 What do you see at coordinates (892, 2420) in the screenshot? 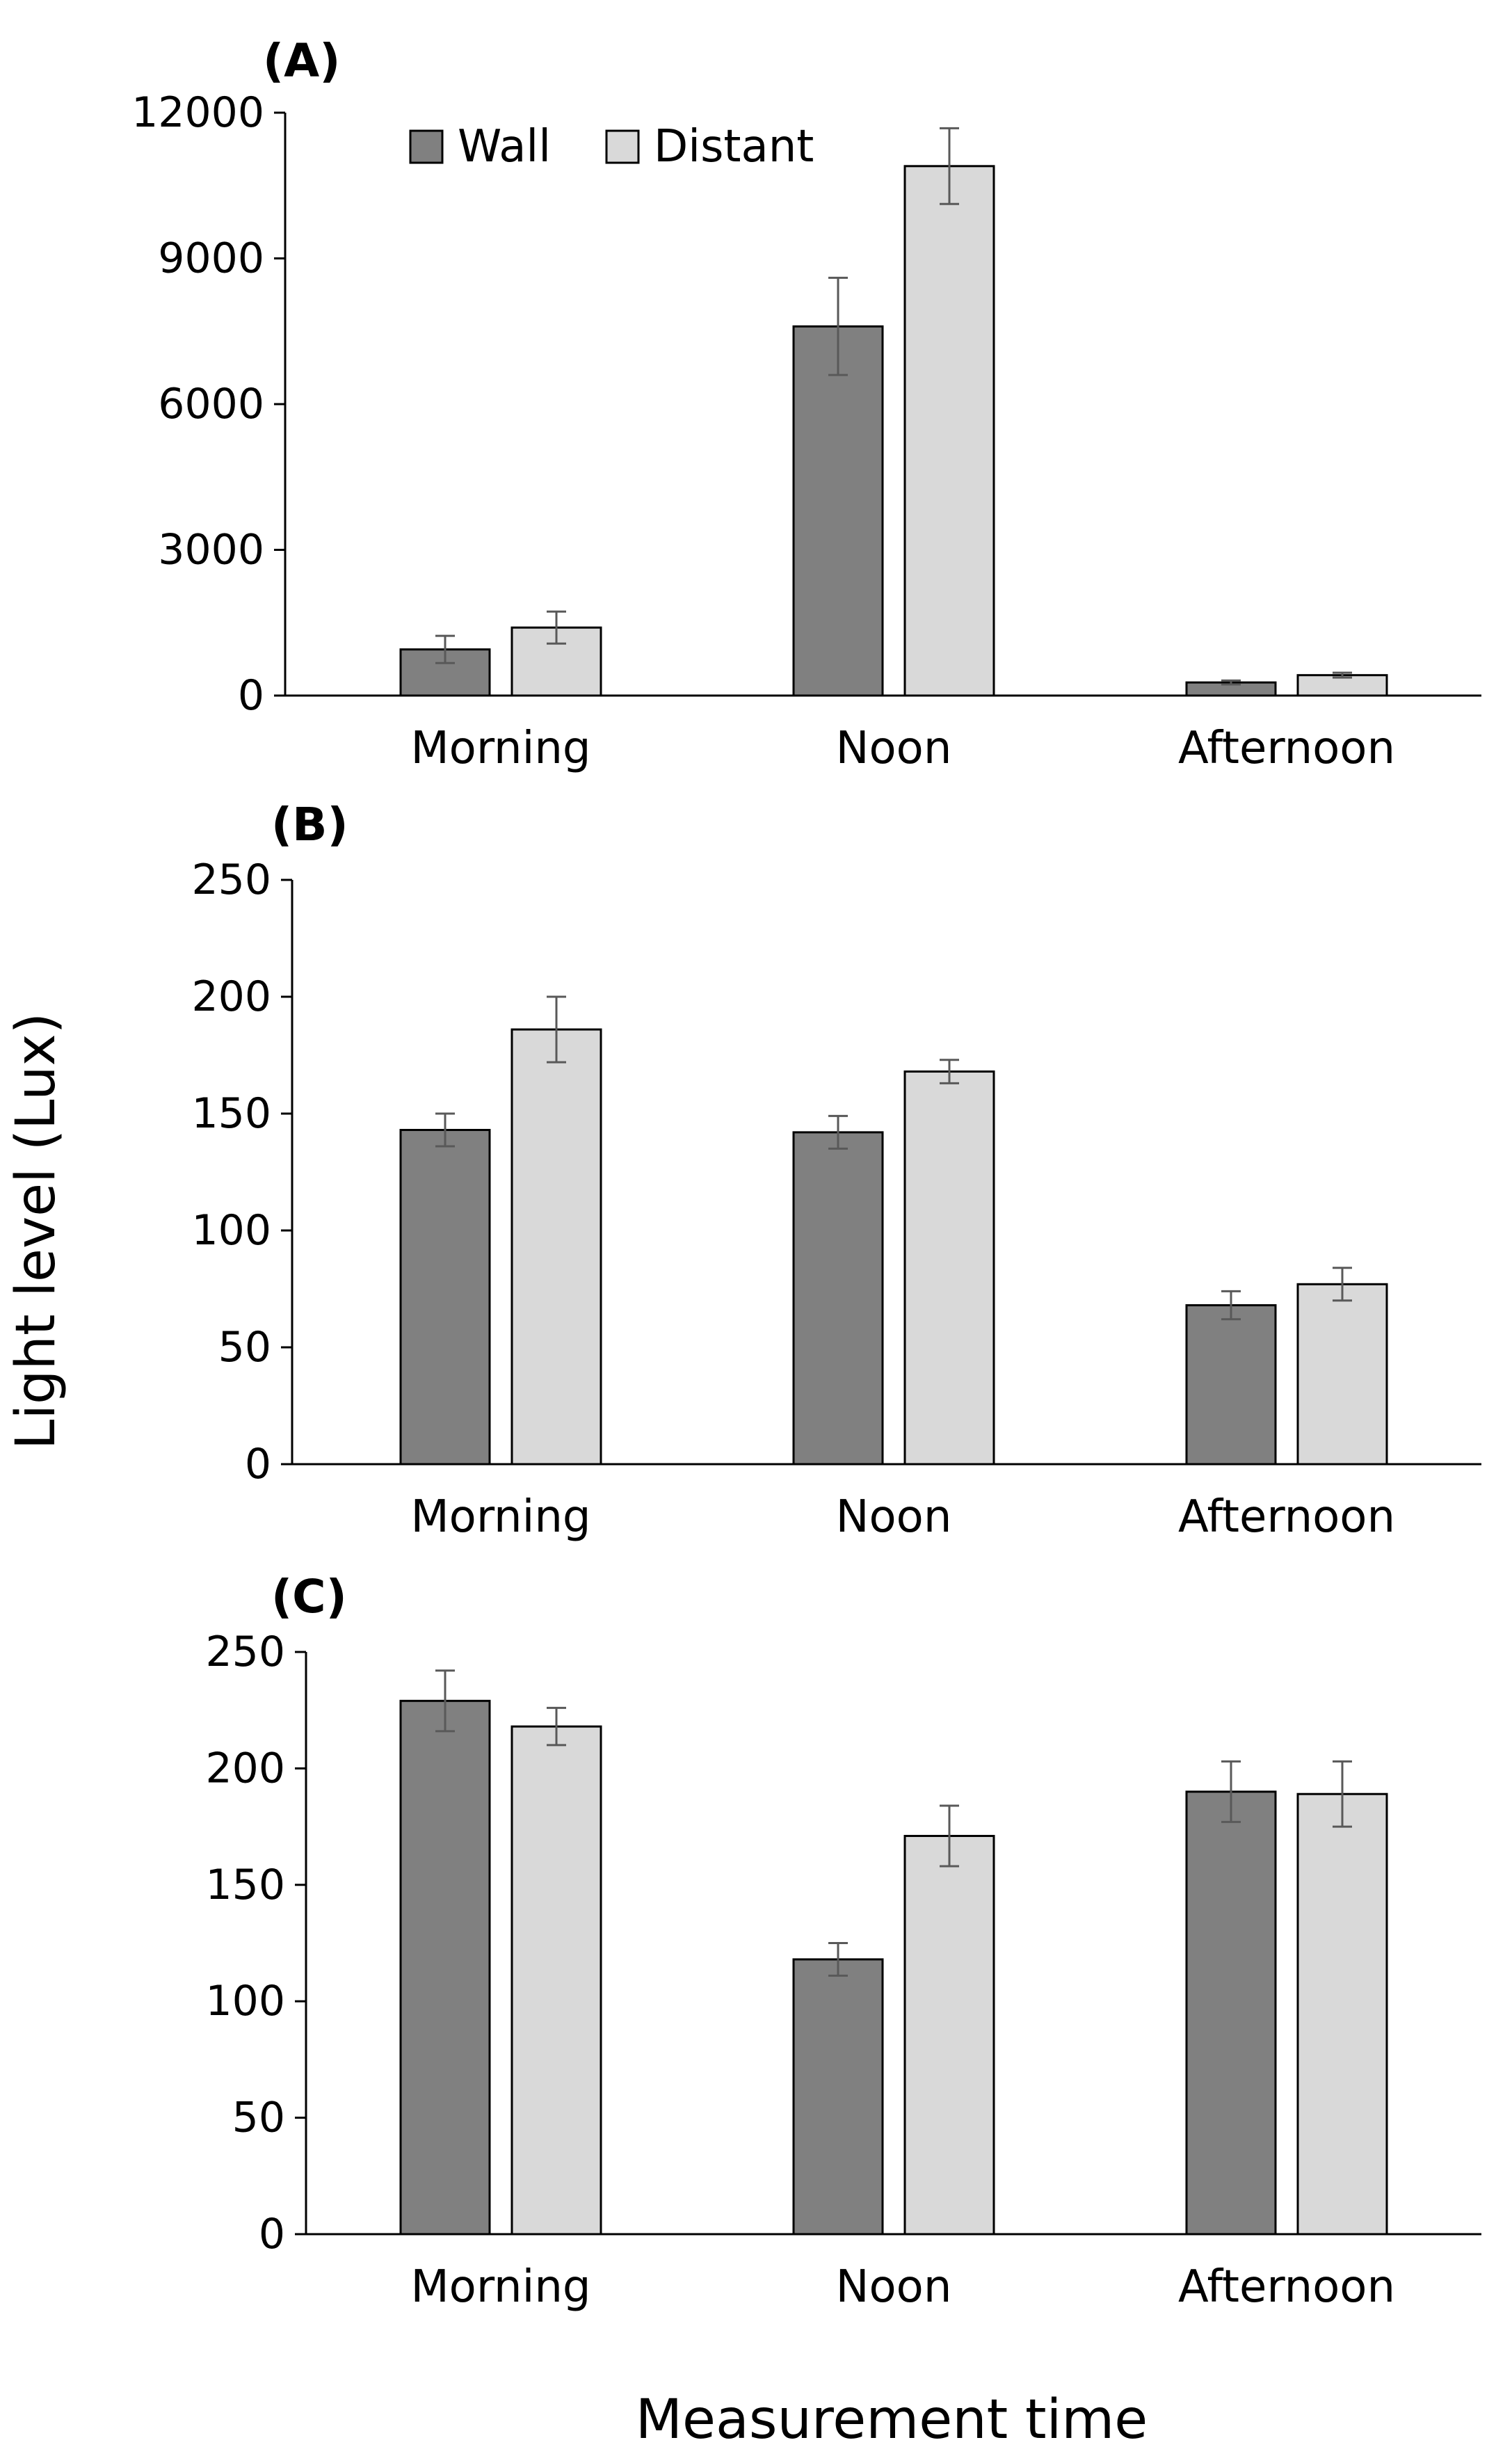
I see `x-axis-title: Measurement time` at bounding box center [892, 2420].